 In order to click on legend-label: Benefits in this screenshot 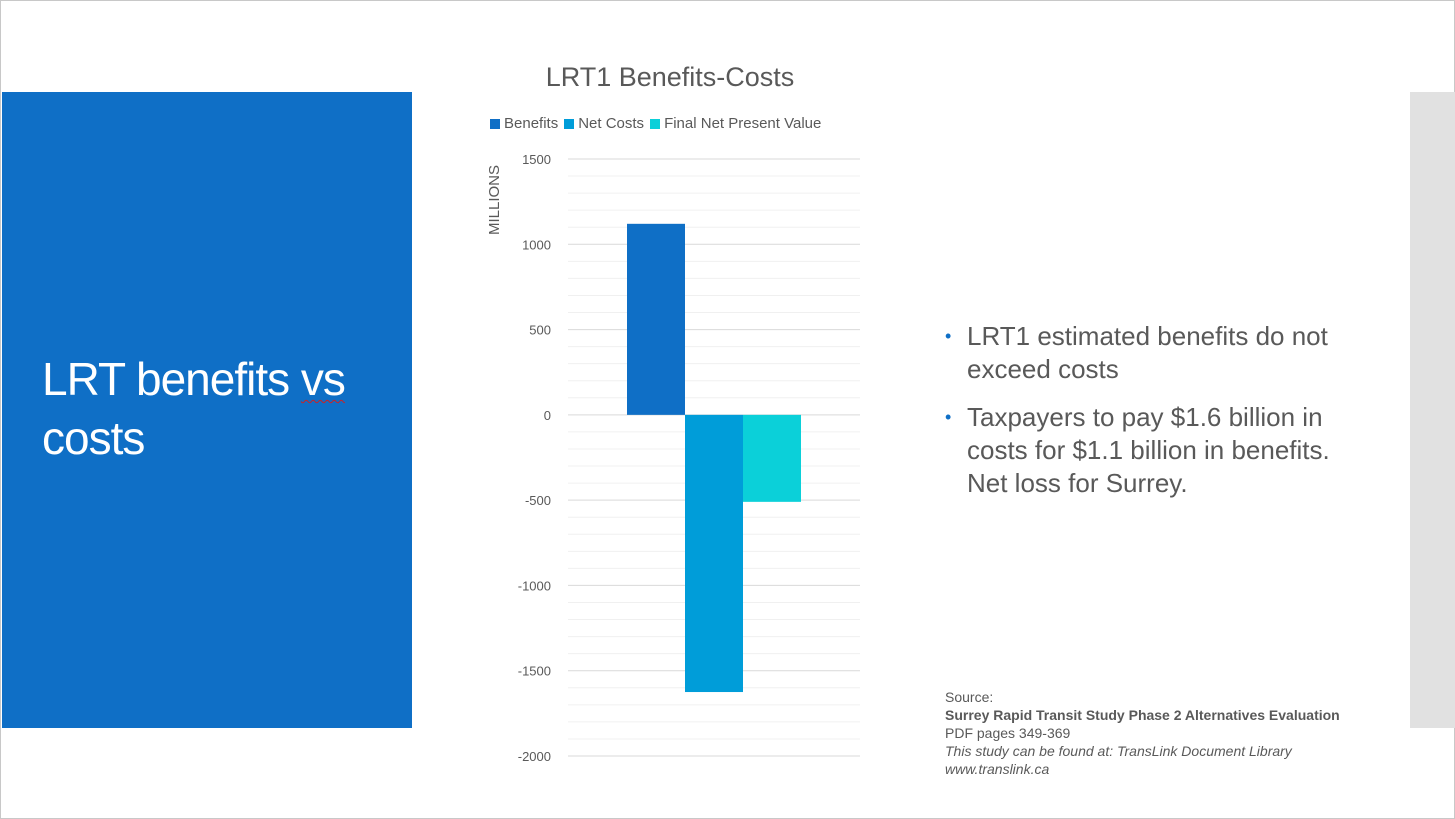, I will do `click(531, 123)`.